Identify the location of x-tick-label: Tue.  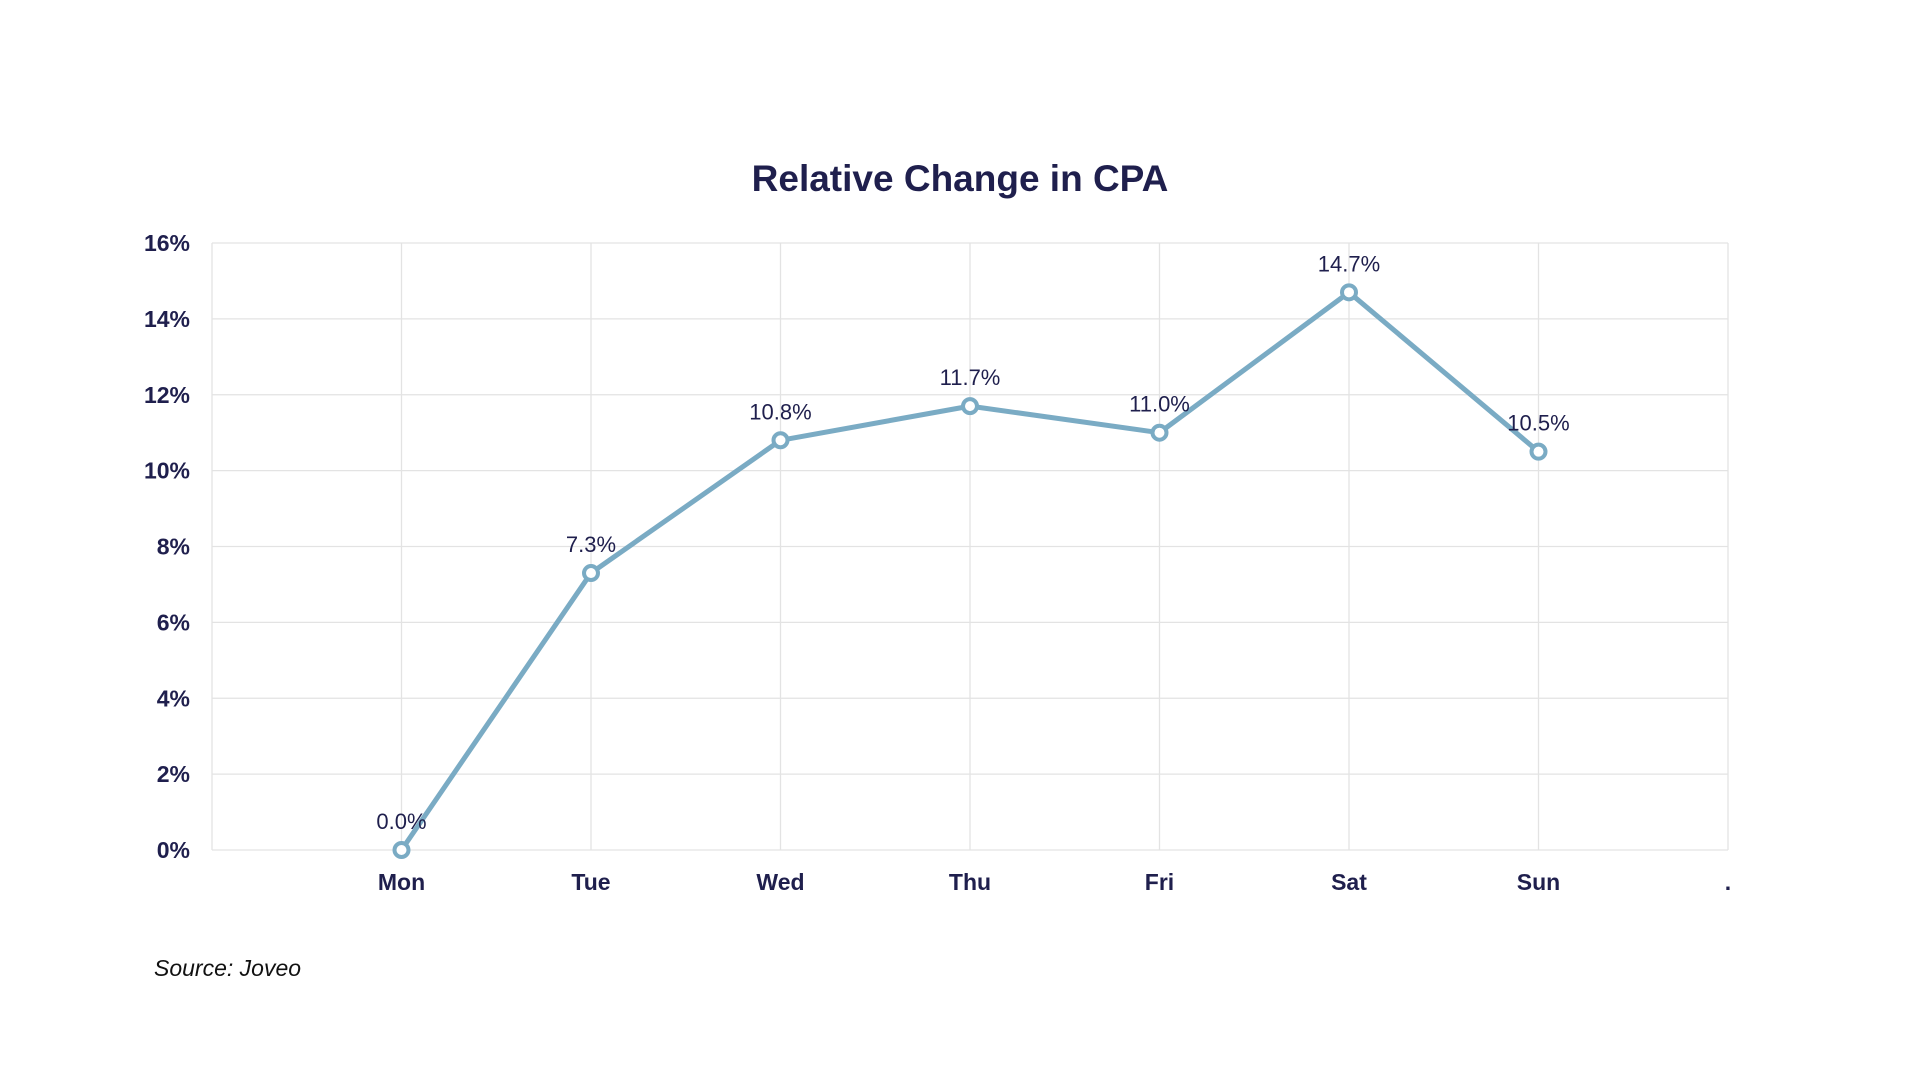
(590, 882).